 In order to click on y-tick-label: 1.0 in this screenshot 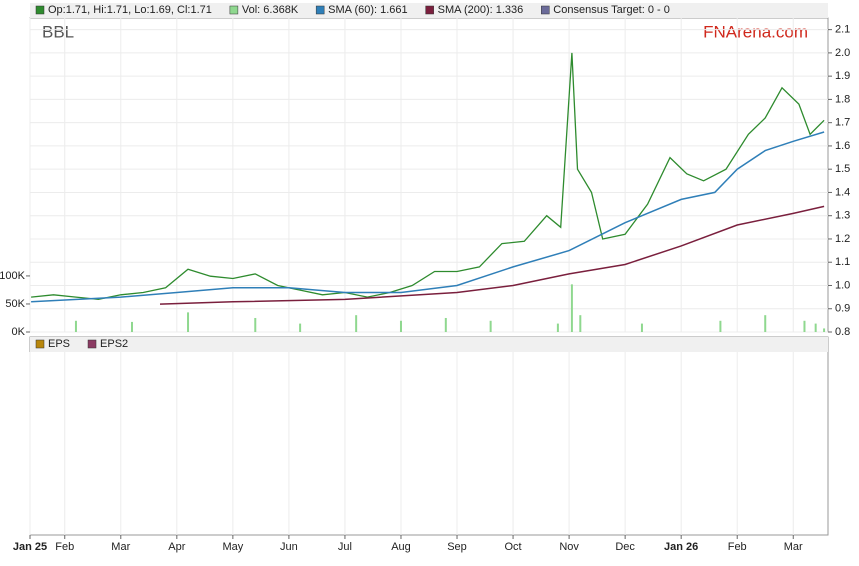, I will do `click(842, 285)`.